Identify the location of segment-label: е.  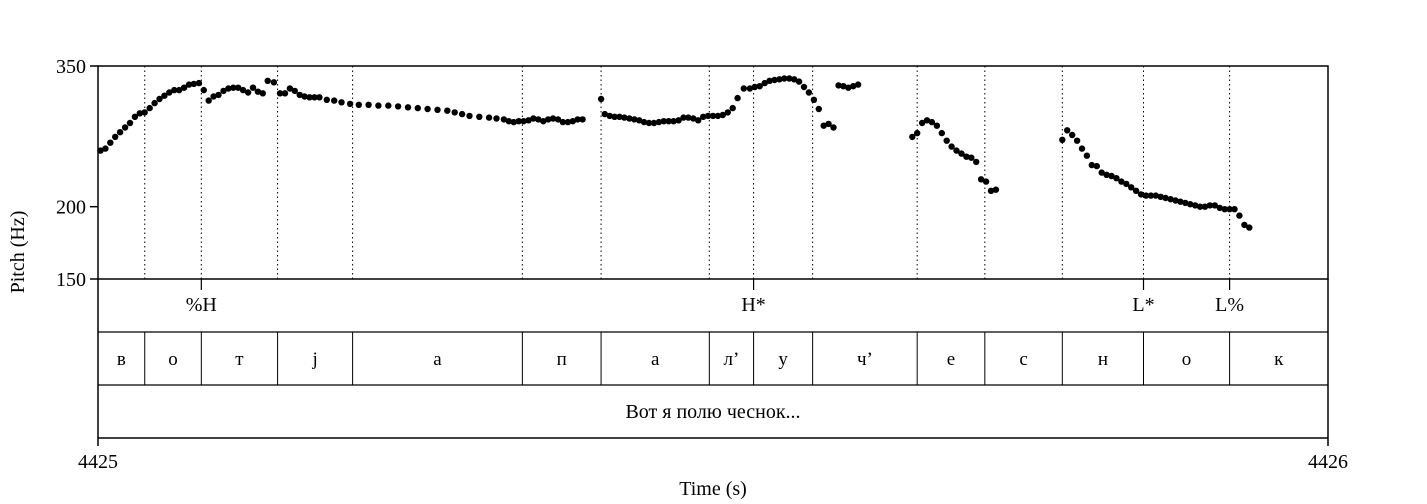
(951, 359).